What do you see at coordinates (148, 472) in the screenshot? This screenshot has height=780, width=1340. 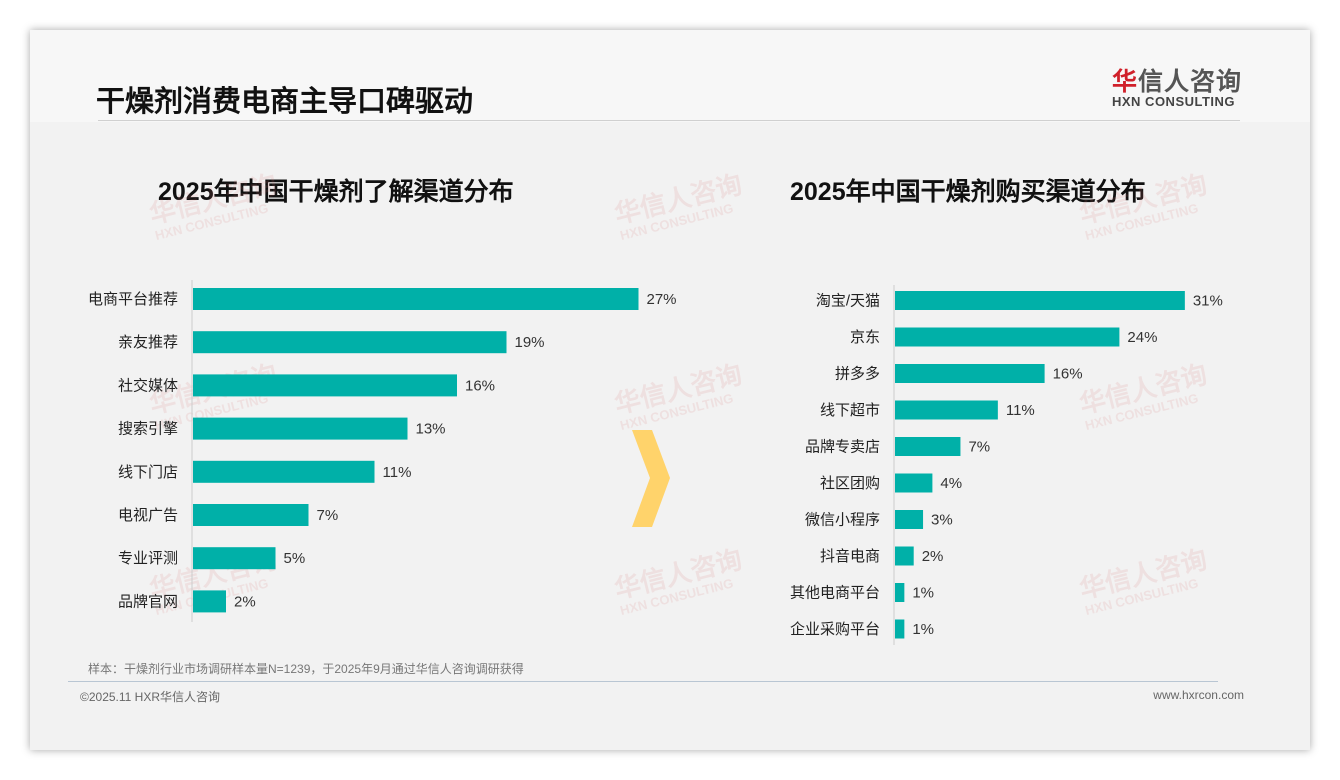 I see `category-label: 线下门店` at bounding box center [148, 472].